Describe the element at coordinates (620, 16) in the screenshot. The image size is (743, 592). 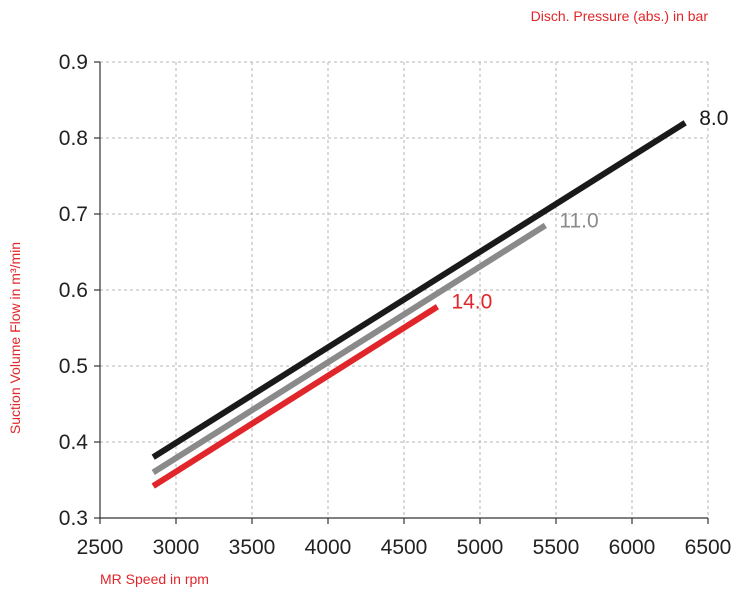
I see `legend-title: Disch. Pressure (abs.) in bar` at that location.